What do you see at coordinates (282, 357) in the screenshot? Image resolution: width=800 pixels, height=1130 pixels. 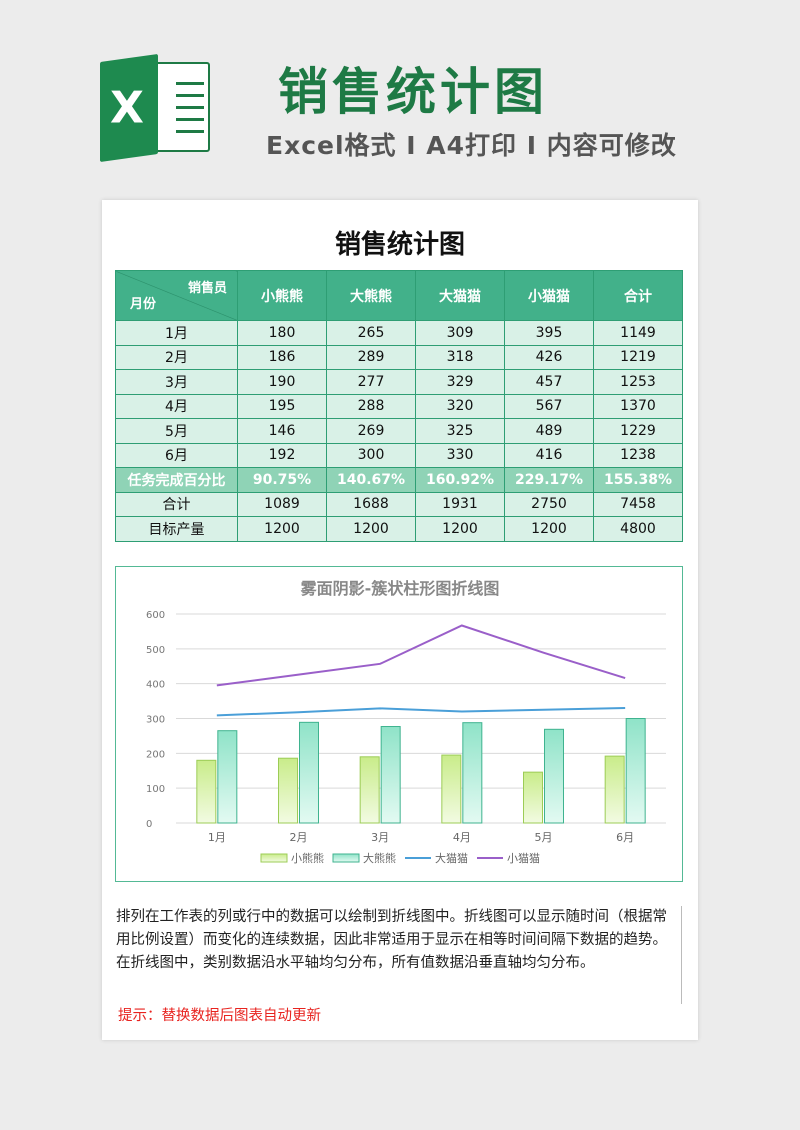 I see `table-cell: 186` at bounding box center [282, 357].